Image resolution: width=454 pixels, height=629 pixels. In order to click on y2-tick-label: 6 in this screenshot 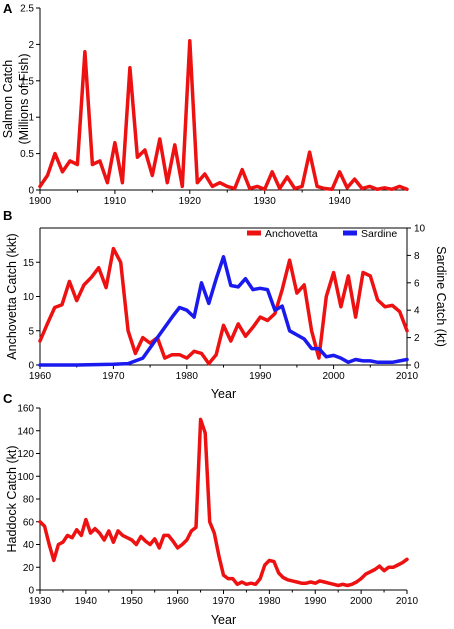, I will do `click(417, 283)`.